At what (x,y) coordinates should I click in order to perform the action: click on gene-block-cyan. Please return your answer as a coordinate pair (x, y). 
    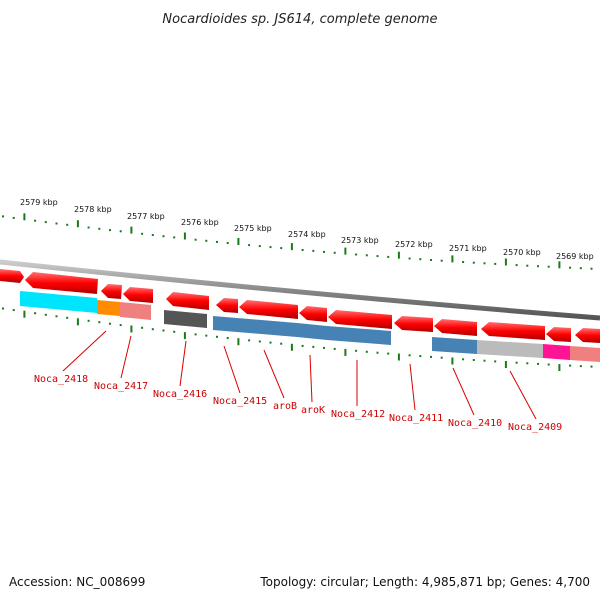
    Looking at the image, I should click on (58, 302).